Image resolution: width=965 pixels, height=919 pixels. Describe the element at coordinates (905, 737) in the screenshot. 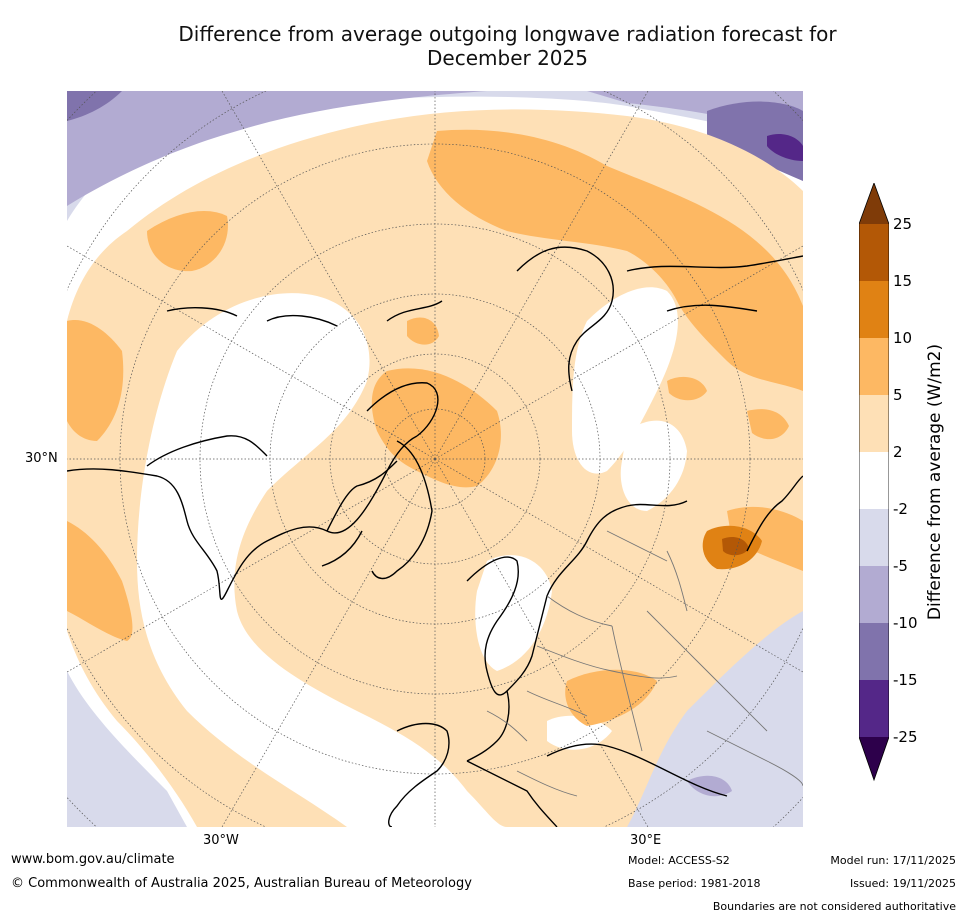

I see `colorbar-tick-minus25: -25` at that location.